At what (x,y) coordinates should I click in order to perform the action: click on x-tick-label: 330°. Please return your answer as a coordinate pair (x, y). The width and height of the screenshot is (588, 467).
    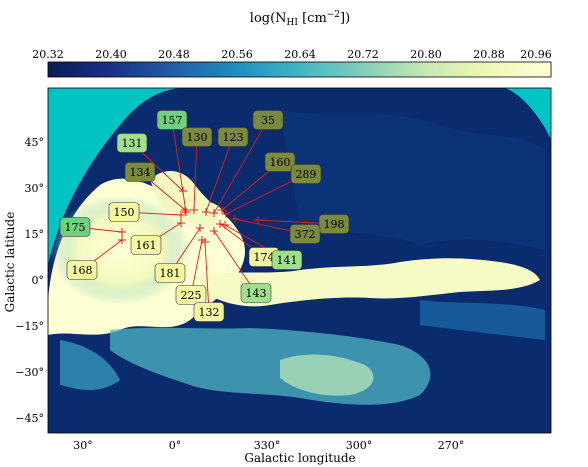
    Looking at the image, I should click on (267, 445).